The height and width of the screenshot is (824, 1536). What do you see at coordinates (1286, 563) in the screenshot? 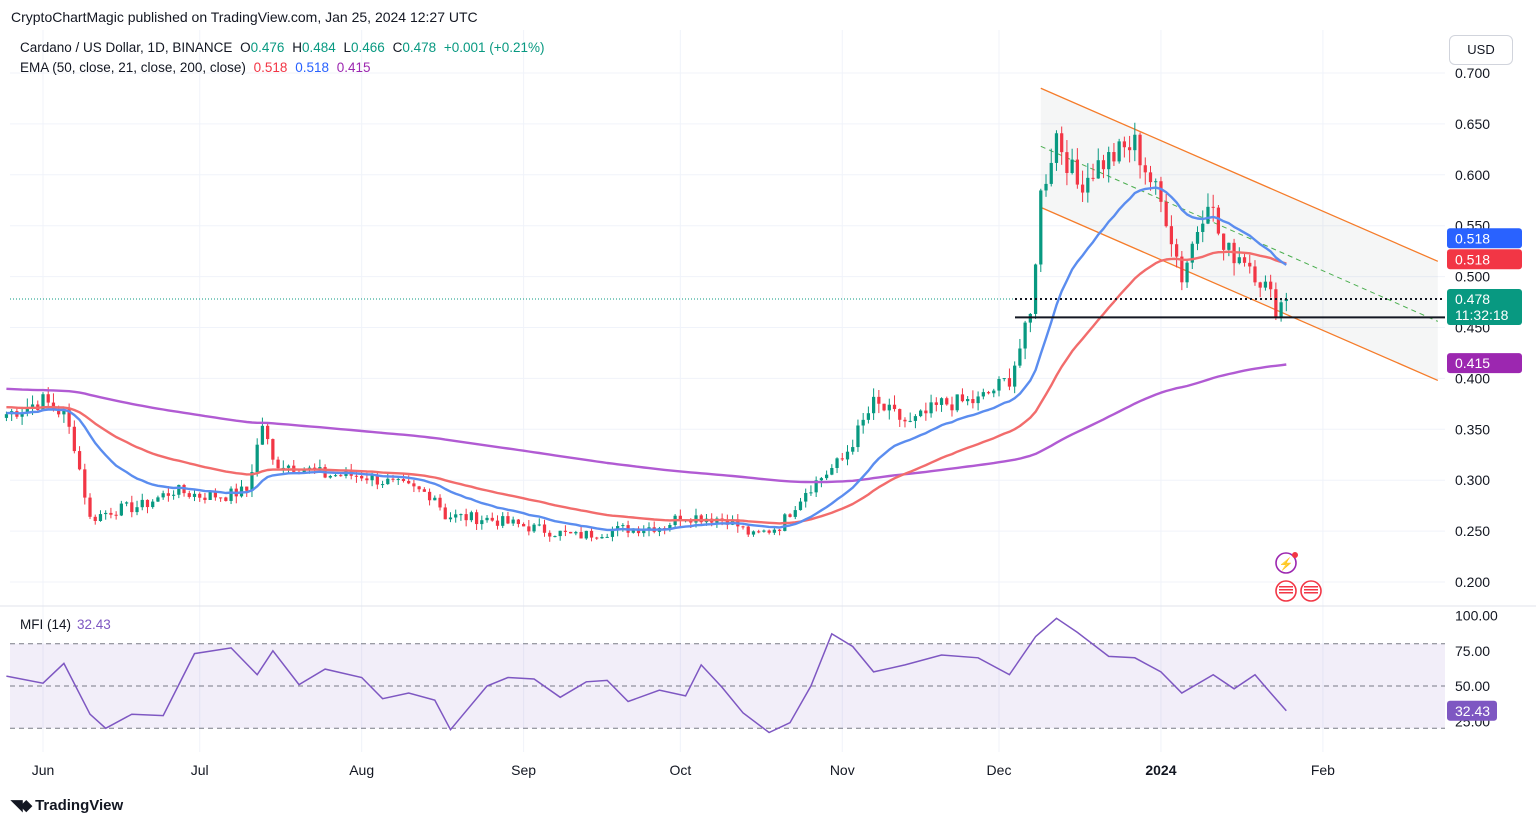
I see `lightning-event-icon` at bounding box center [1286, 563].